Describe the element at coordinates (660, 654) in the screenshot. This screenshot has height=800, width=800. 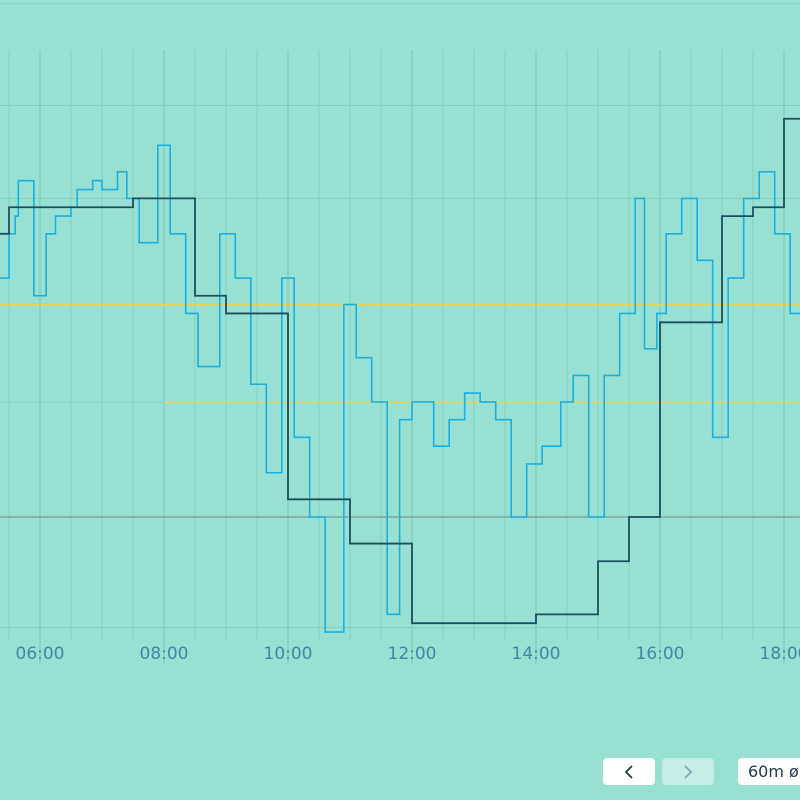
I see `x-tick-label: 16:00` at that location.